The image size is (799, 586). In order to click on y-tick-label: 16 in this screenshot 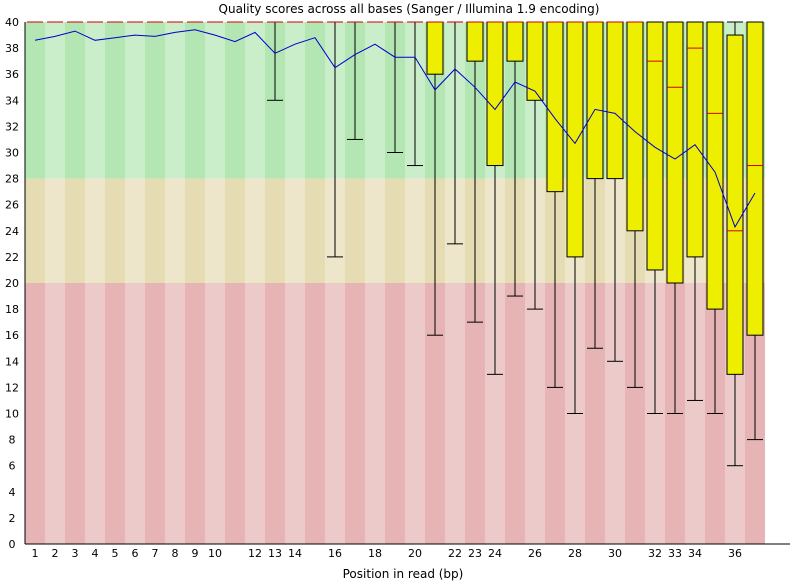, I will do `click(12, 335)`.